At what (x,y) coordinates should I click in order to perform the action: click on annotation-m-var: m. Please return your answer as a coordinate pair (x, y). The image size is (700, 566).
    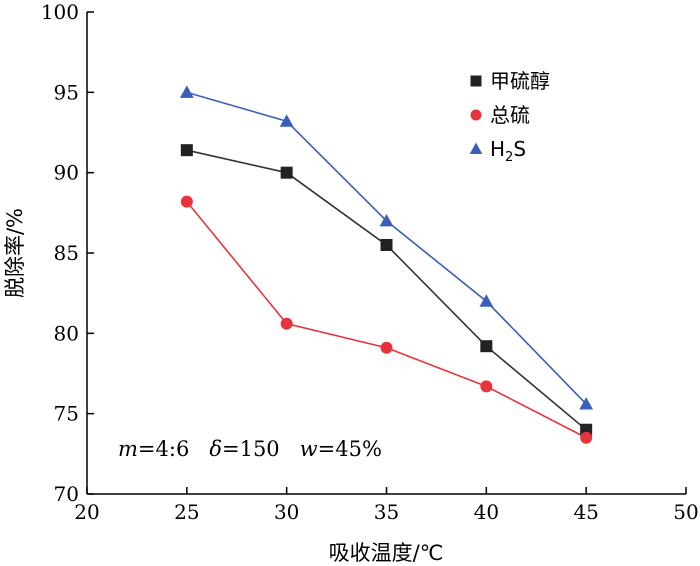
    Looking at the image, I should click on (128, 449).